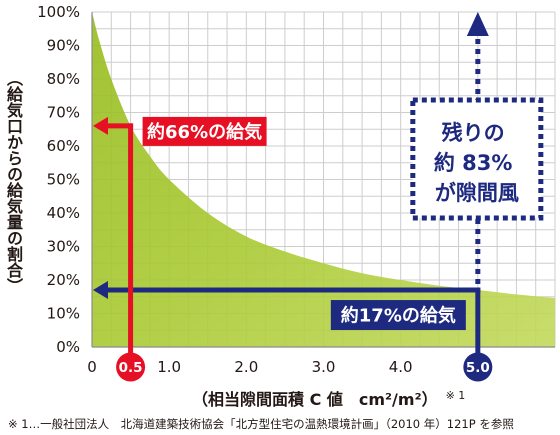  What do you see at coordinates (100, 125) in the screenshot?
I see `red-arrow-head` at bounding box center [100, 125].